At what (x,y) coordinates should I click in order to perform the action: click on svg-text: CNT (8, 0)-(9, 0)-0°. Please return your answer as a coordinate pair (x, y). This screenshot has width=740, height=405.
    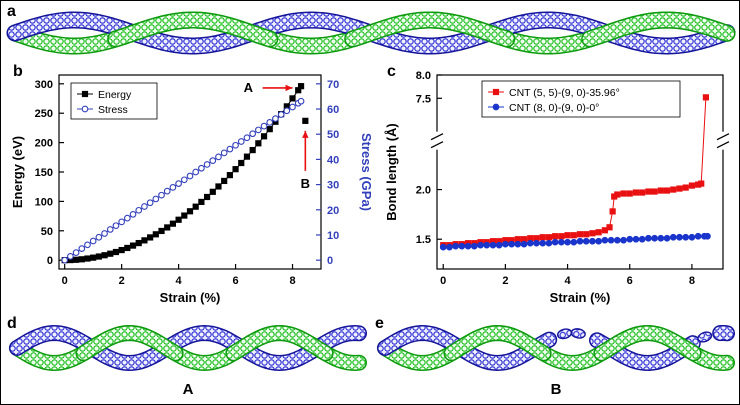
    Looking at the image, I should click on (554, 108).